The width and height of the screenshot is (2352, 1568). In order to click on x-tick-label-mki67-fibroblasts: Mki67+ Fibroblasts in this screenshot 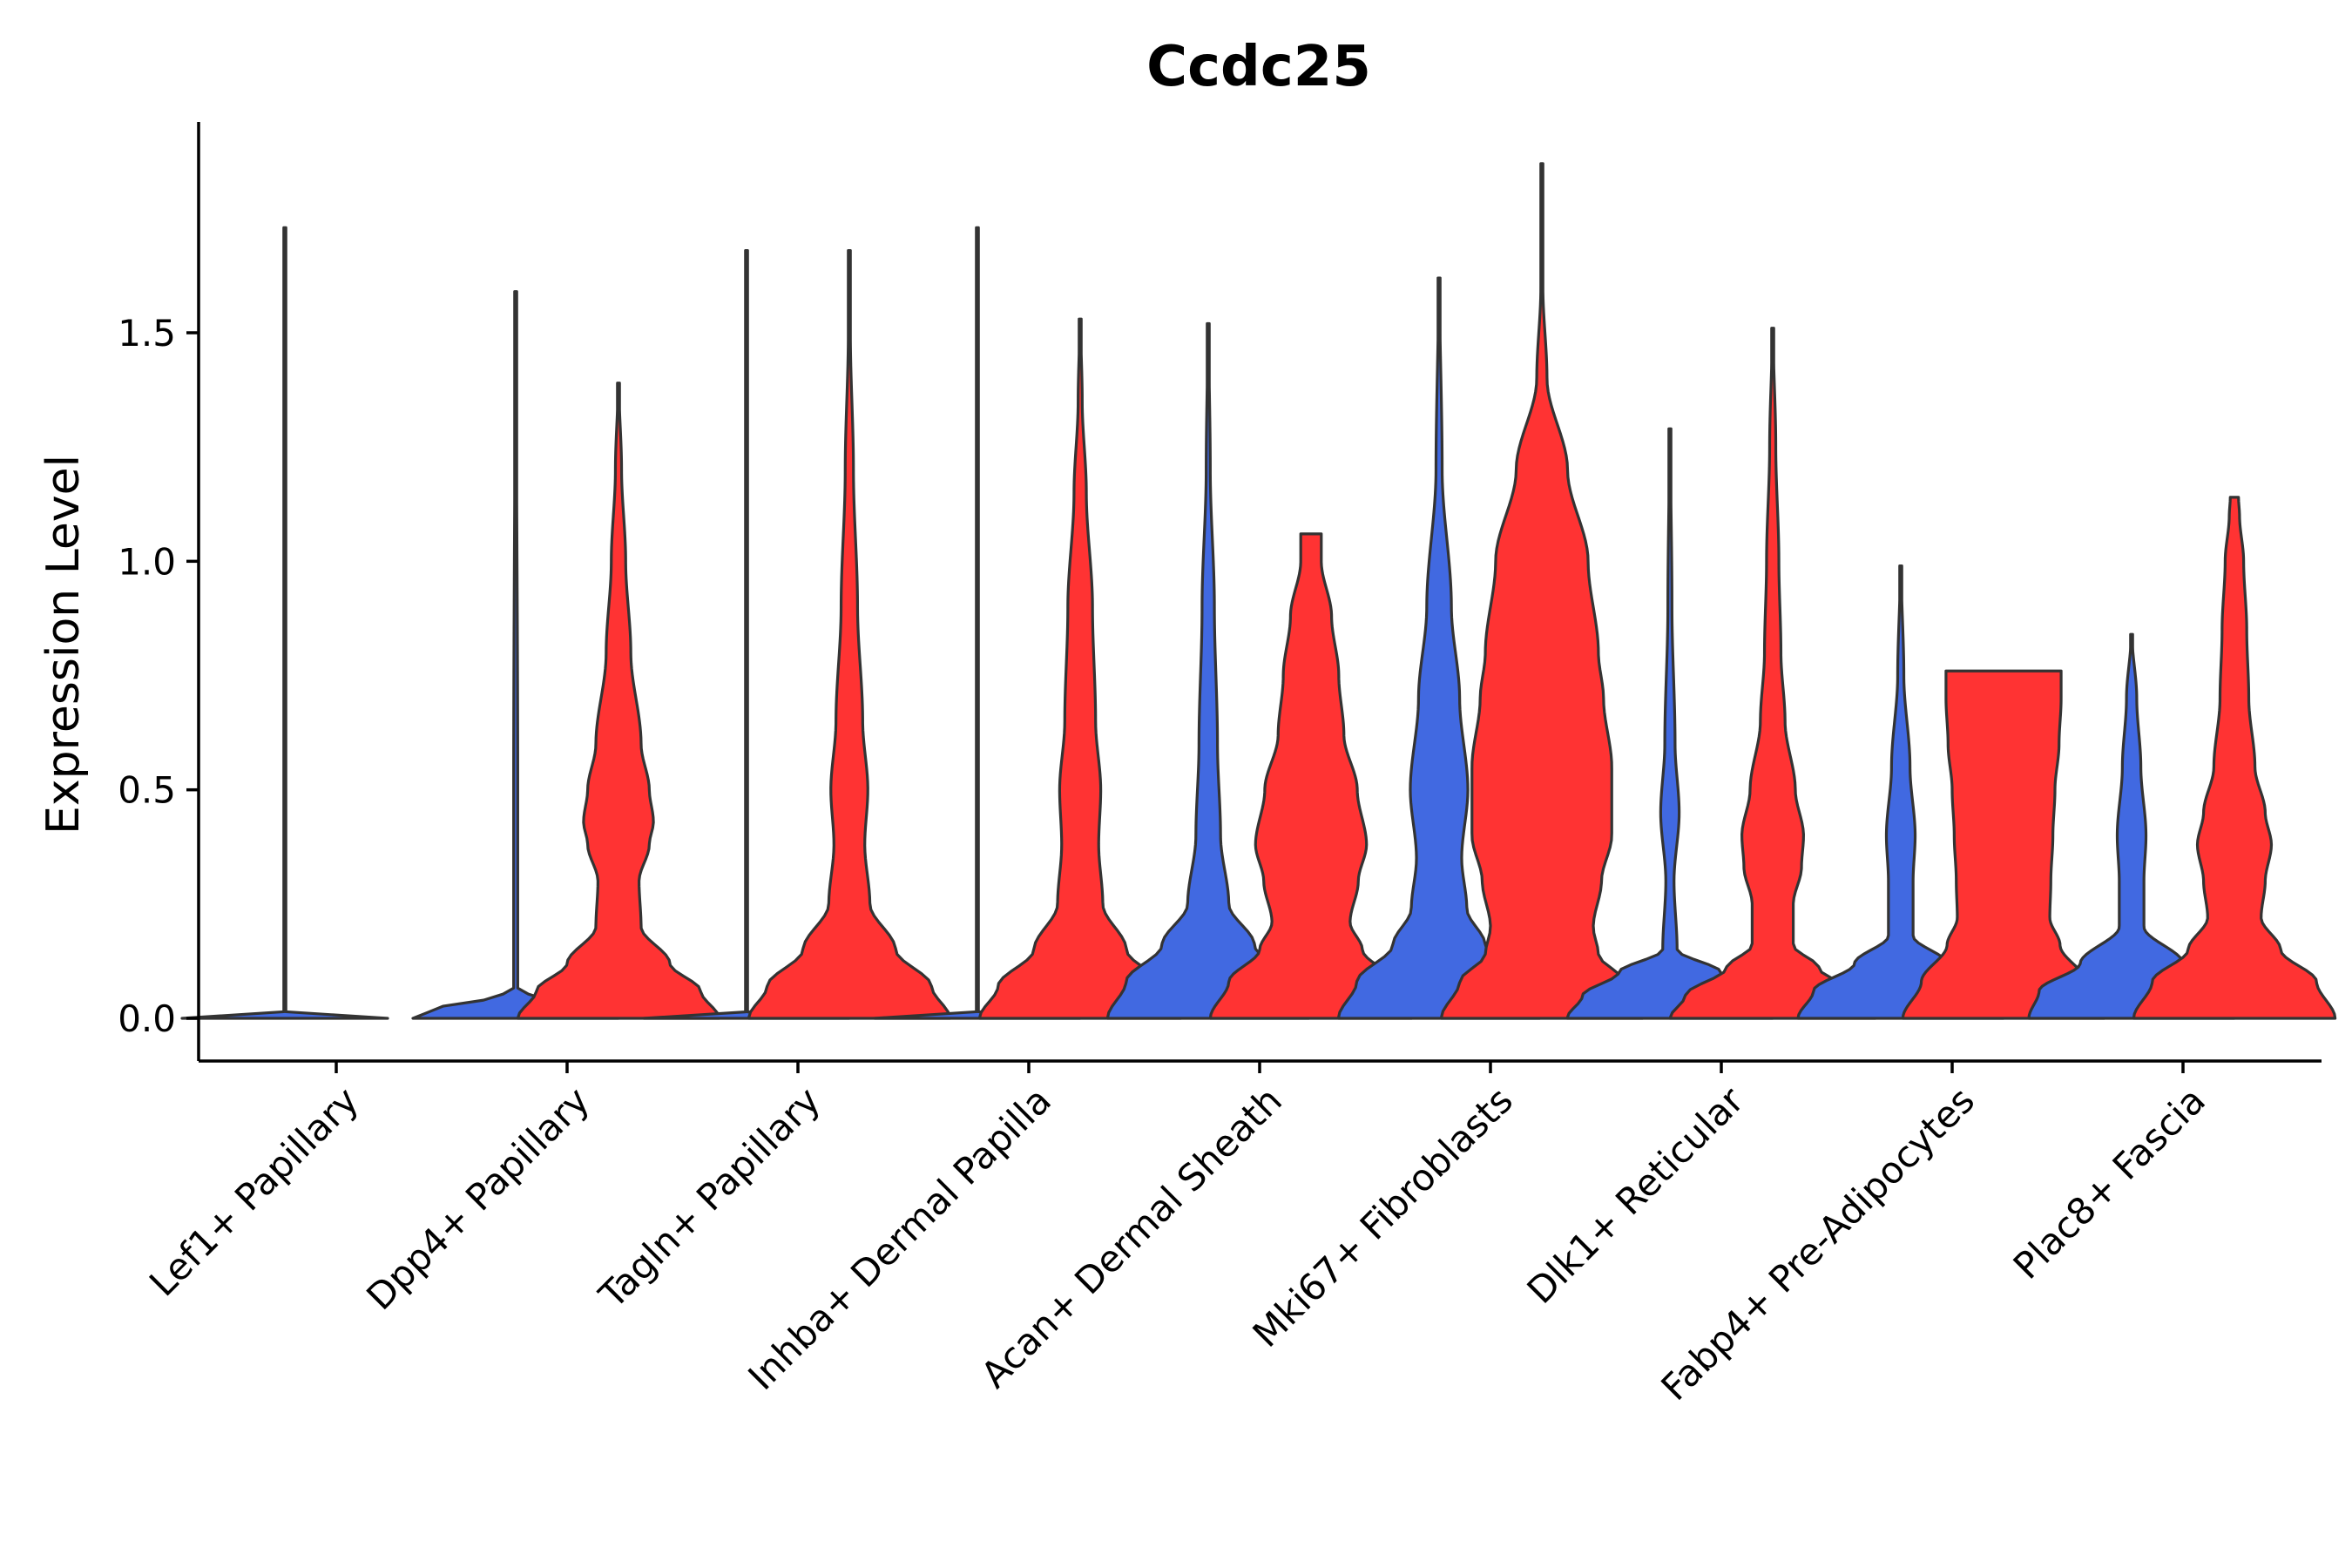, I will do `click(1383, 1216)`.